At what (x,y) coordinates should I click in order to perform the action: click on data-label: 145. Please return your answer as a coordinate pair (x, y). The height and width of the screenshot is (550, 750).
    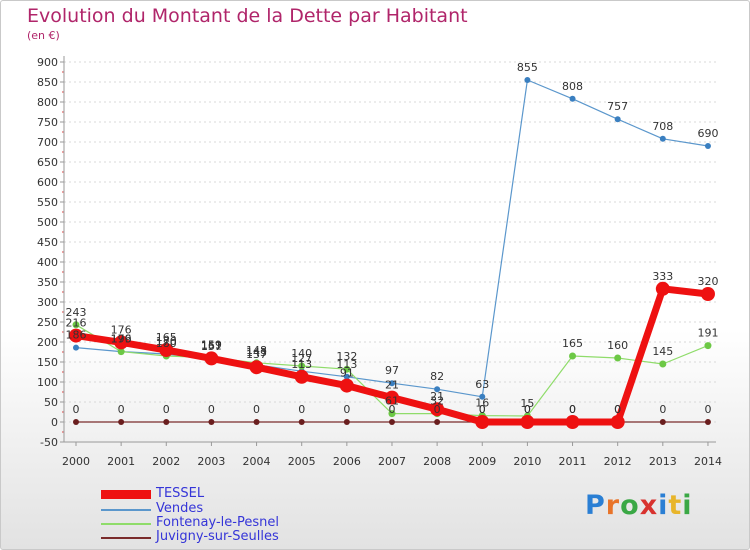
    Looking at the image, I should click on (662, 351).